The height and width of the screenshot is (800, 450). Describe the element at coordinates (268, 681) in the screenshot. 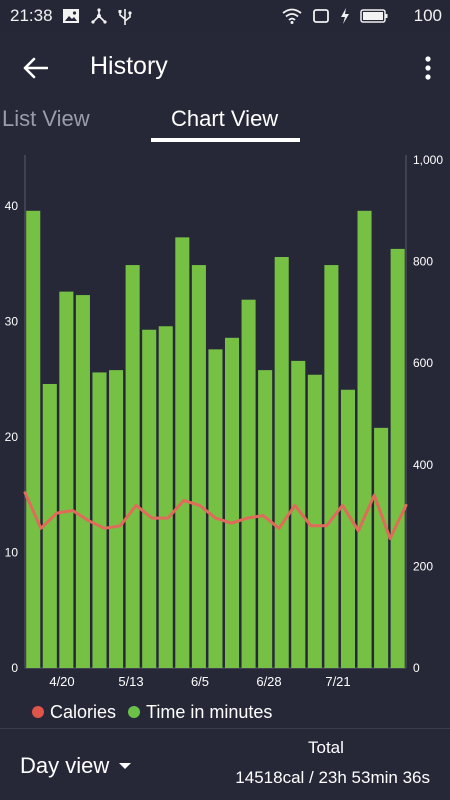

I see `x-tick-label: 6/28` at that location.